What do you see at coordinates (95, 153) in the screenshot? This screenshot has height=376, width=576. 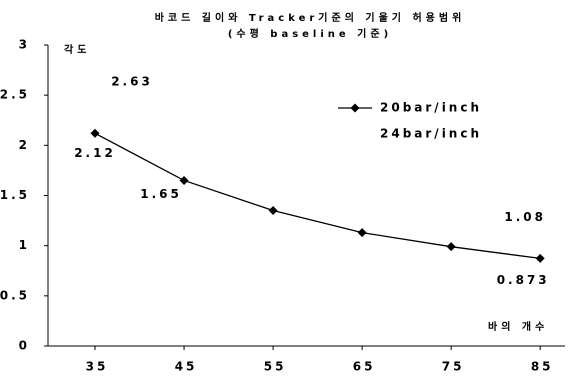 I see `data-label: 2.12` at bounding box center [95, 153].